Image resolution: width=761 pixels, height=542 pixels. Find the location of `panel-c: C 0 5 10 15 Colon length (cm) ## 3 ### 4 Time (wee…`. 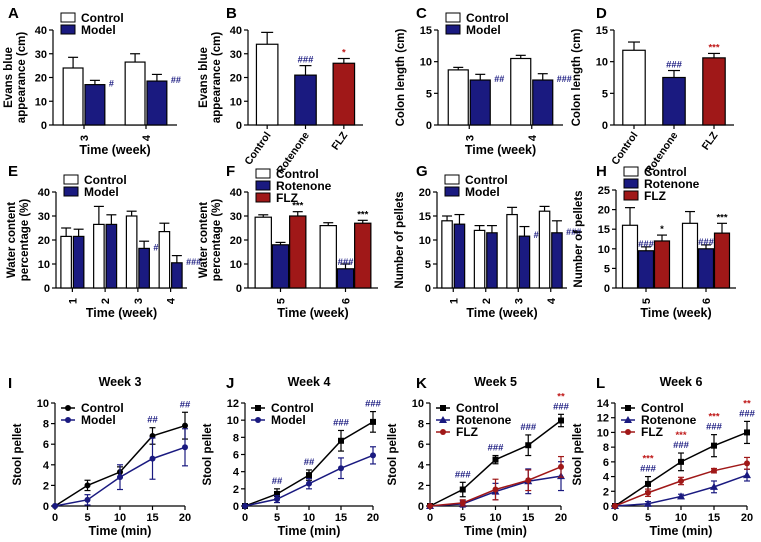

panel-c: C 0 5 10 15 Colon length (cm) ## 3 ### 4 Time (wee… is located at coordinates (483, 81).